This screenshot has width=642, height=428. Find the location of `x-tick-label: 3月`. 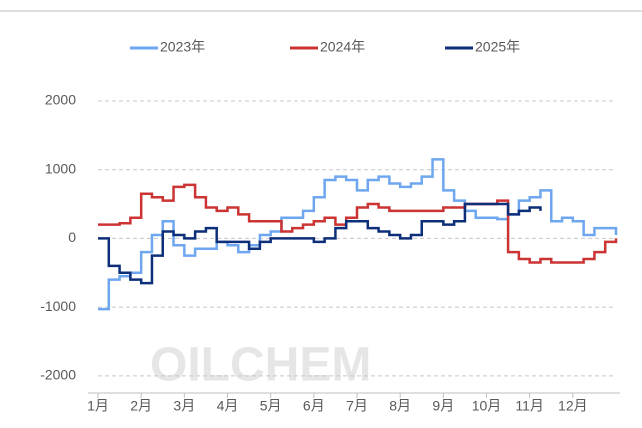

x-tick-label: 3月 is located at coordinates (184, 406).